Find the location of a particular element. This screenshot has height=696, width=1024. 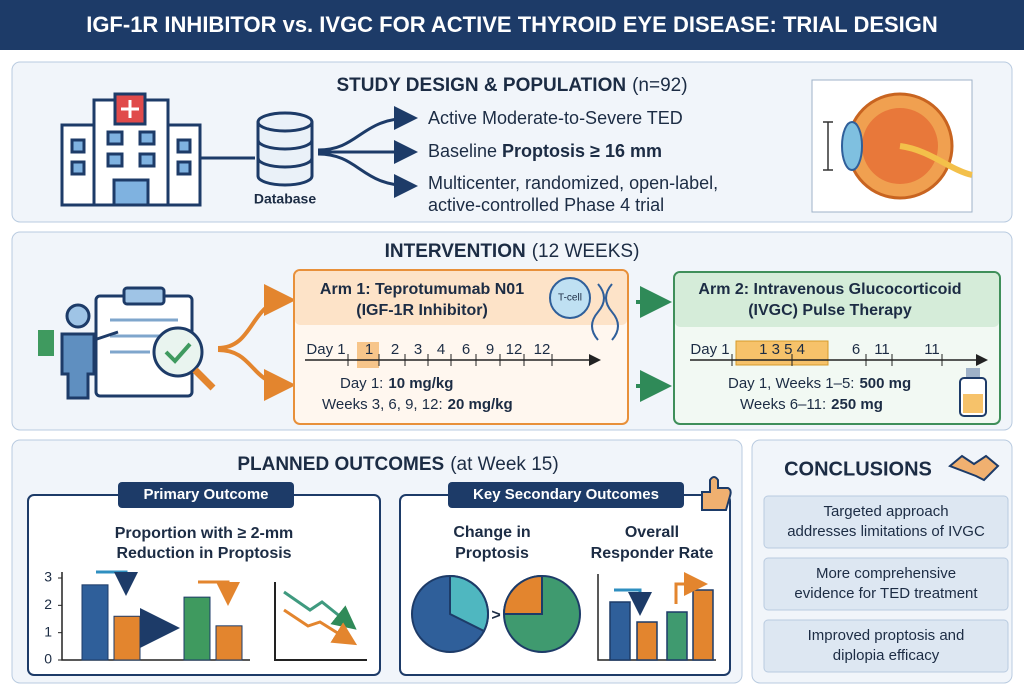

dose: Day 1, Weeks 1–5: 500 mg is located at coordinates (819, 383).